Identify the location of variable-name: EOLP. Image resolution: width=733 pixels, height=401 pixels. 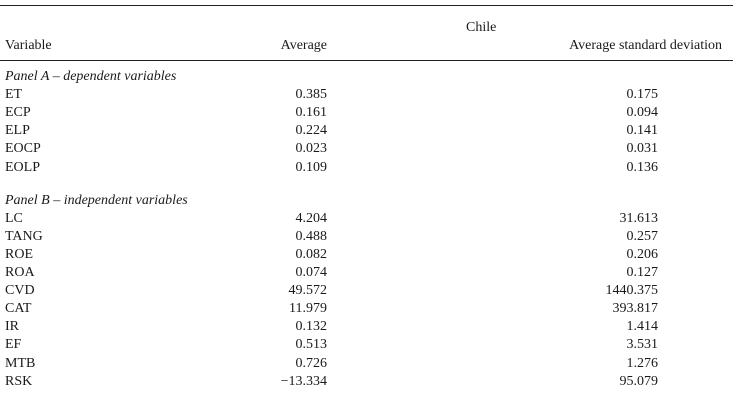
(22, 167).